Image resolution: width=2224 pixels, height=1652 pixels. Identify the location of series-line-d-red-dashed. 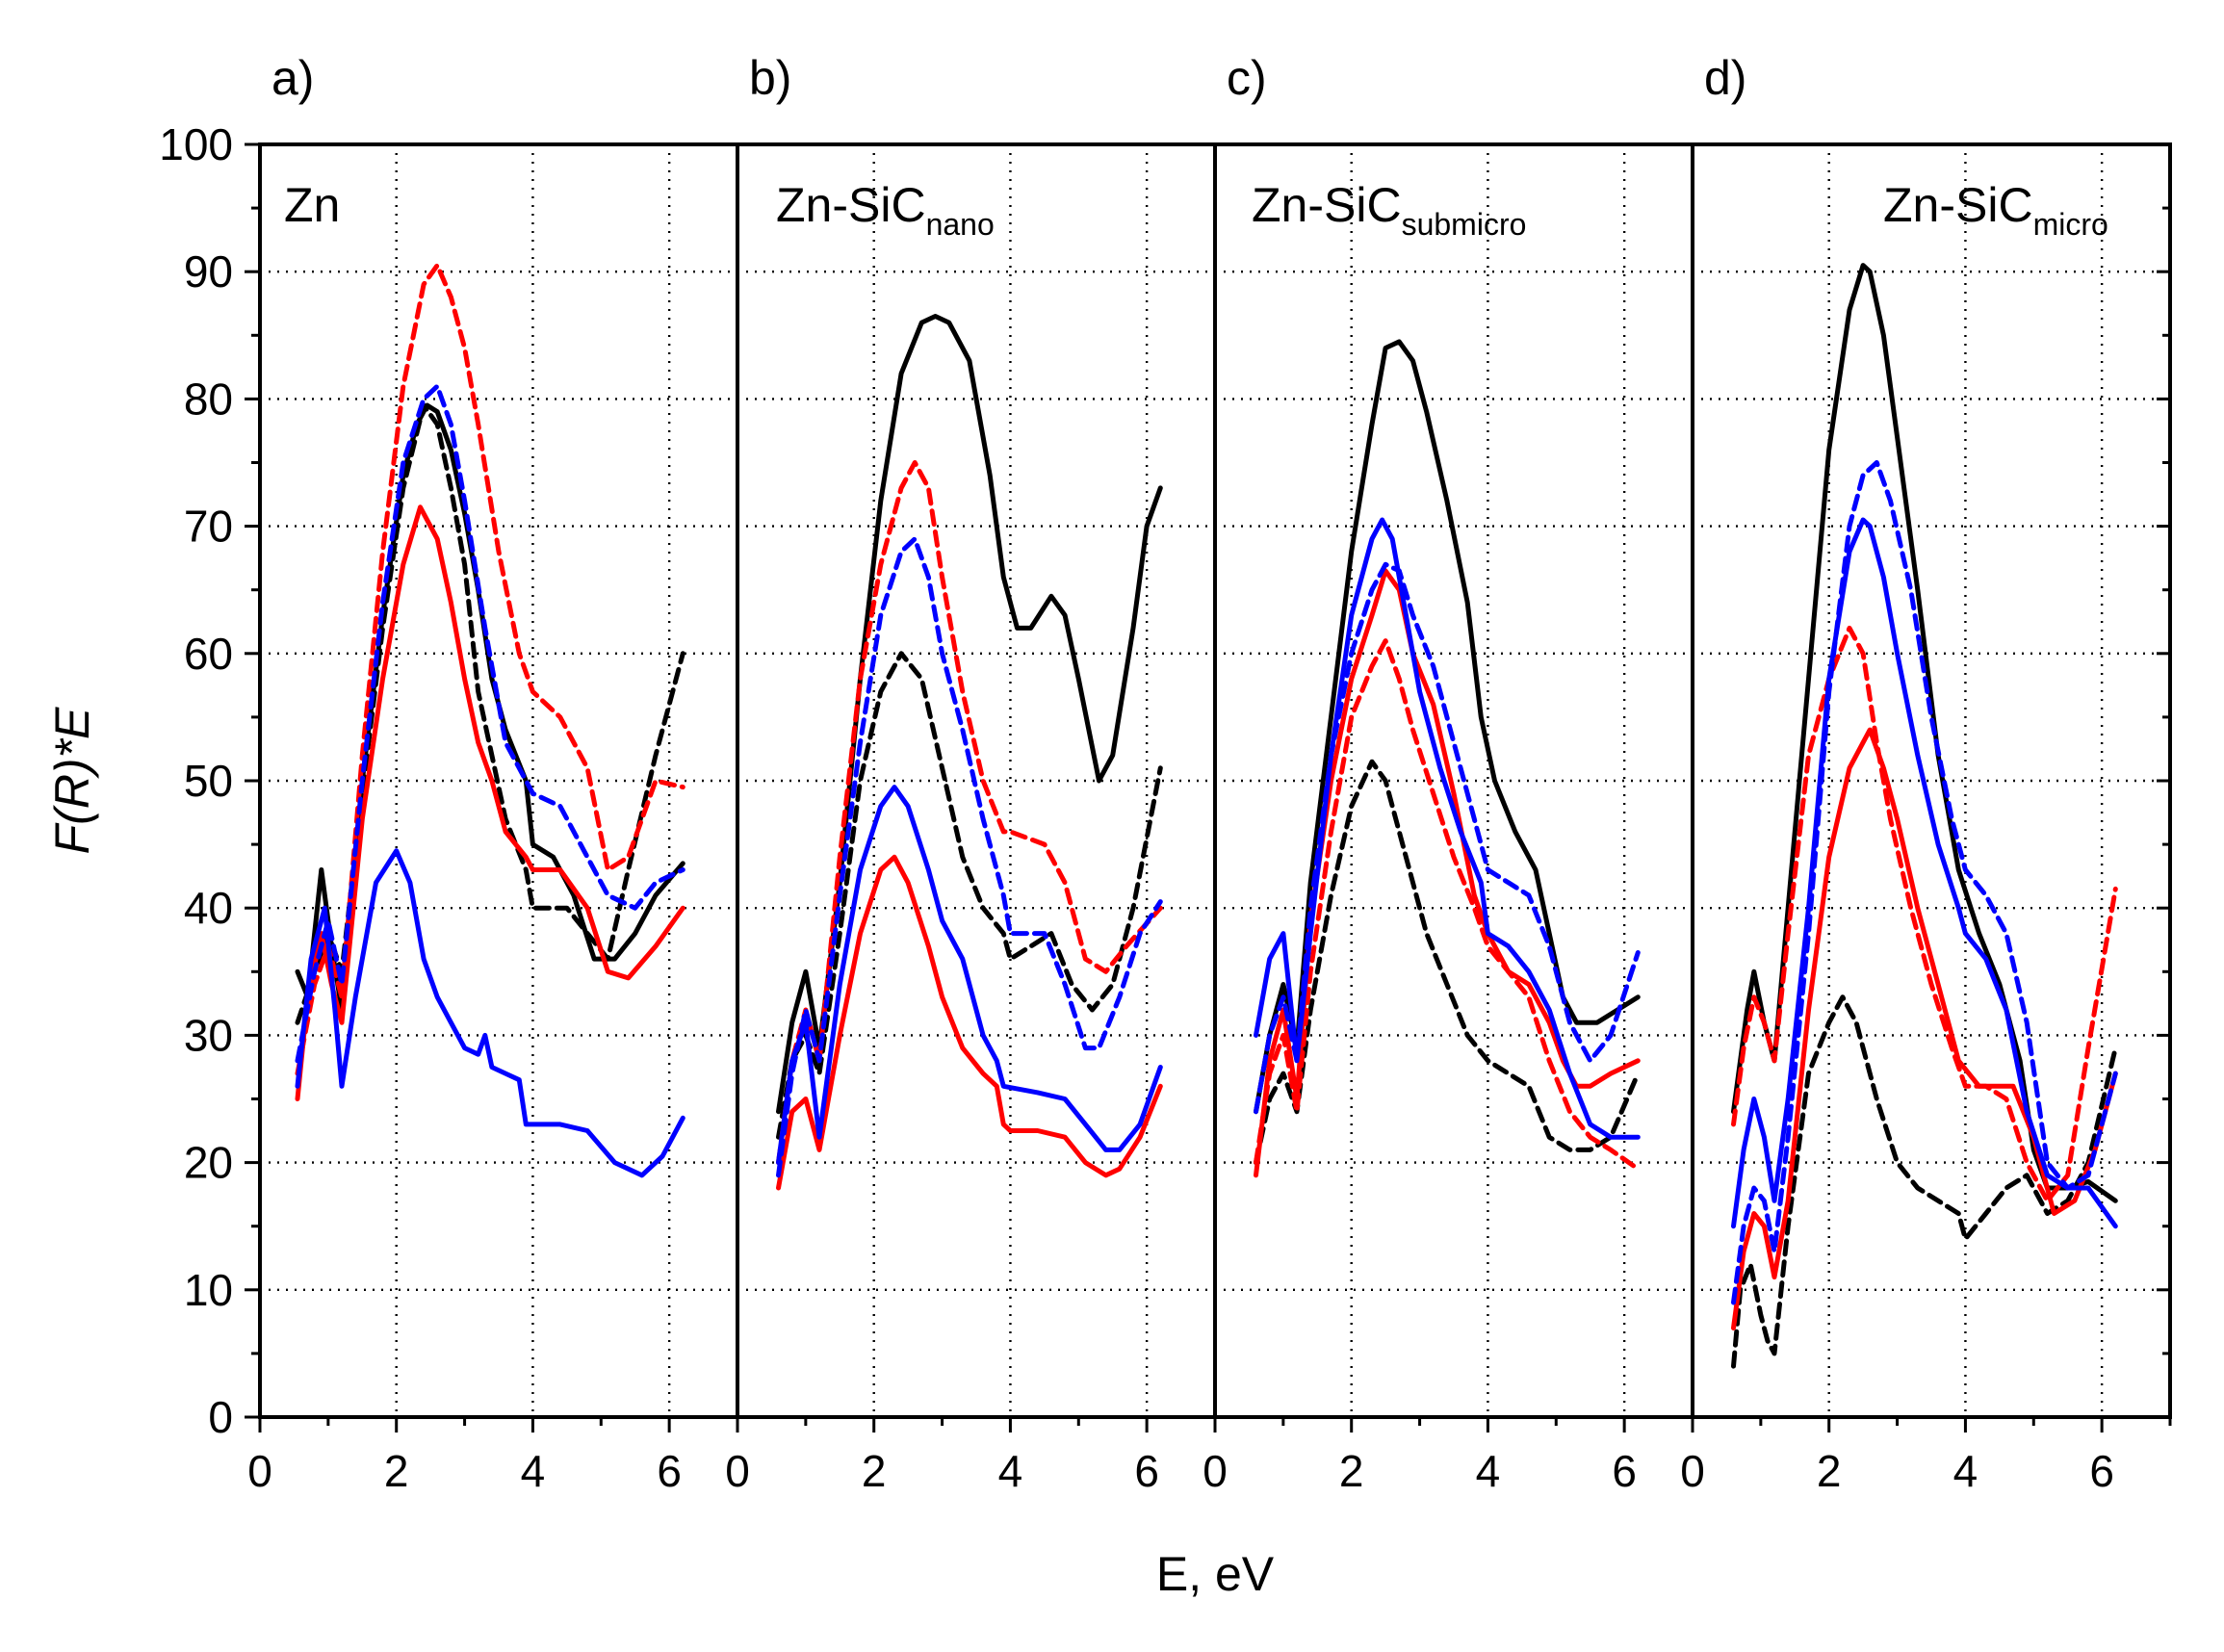
(1924, 914).